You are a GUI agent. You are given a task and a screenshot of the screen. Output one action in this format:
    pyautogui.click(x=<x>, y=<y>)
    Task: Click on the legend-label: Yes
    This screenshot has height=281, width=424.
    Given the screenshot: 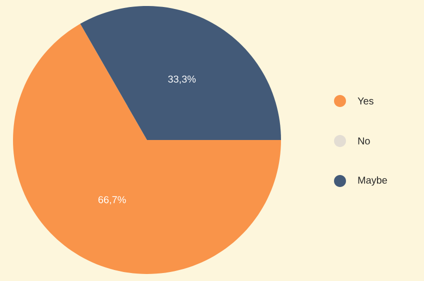 What is the action you would take?
    pyautogui.click(x=366, y=101)
    